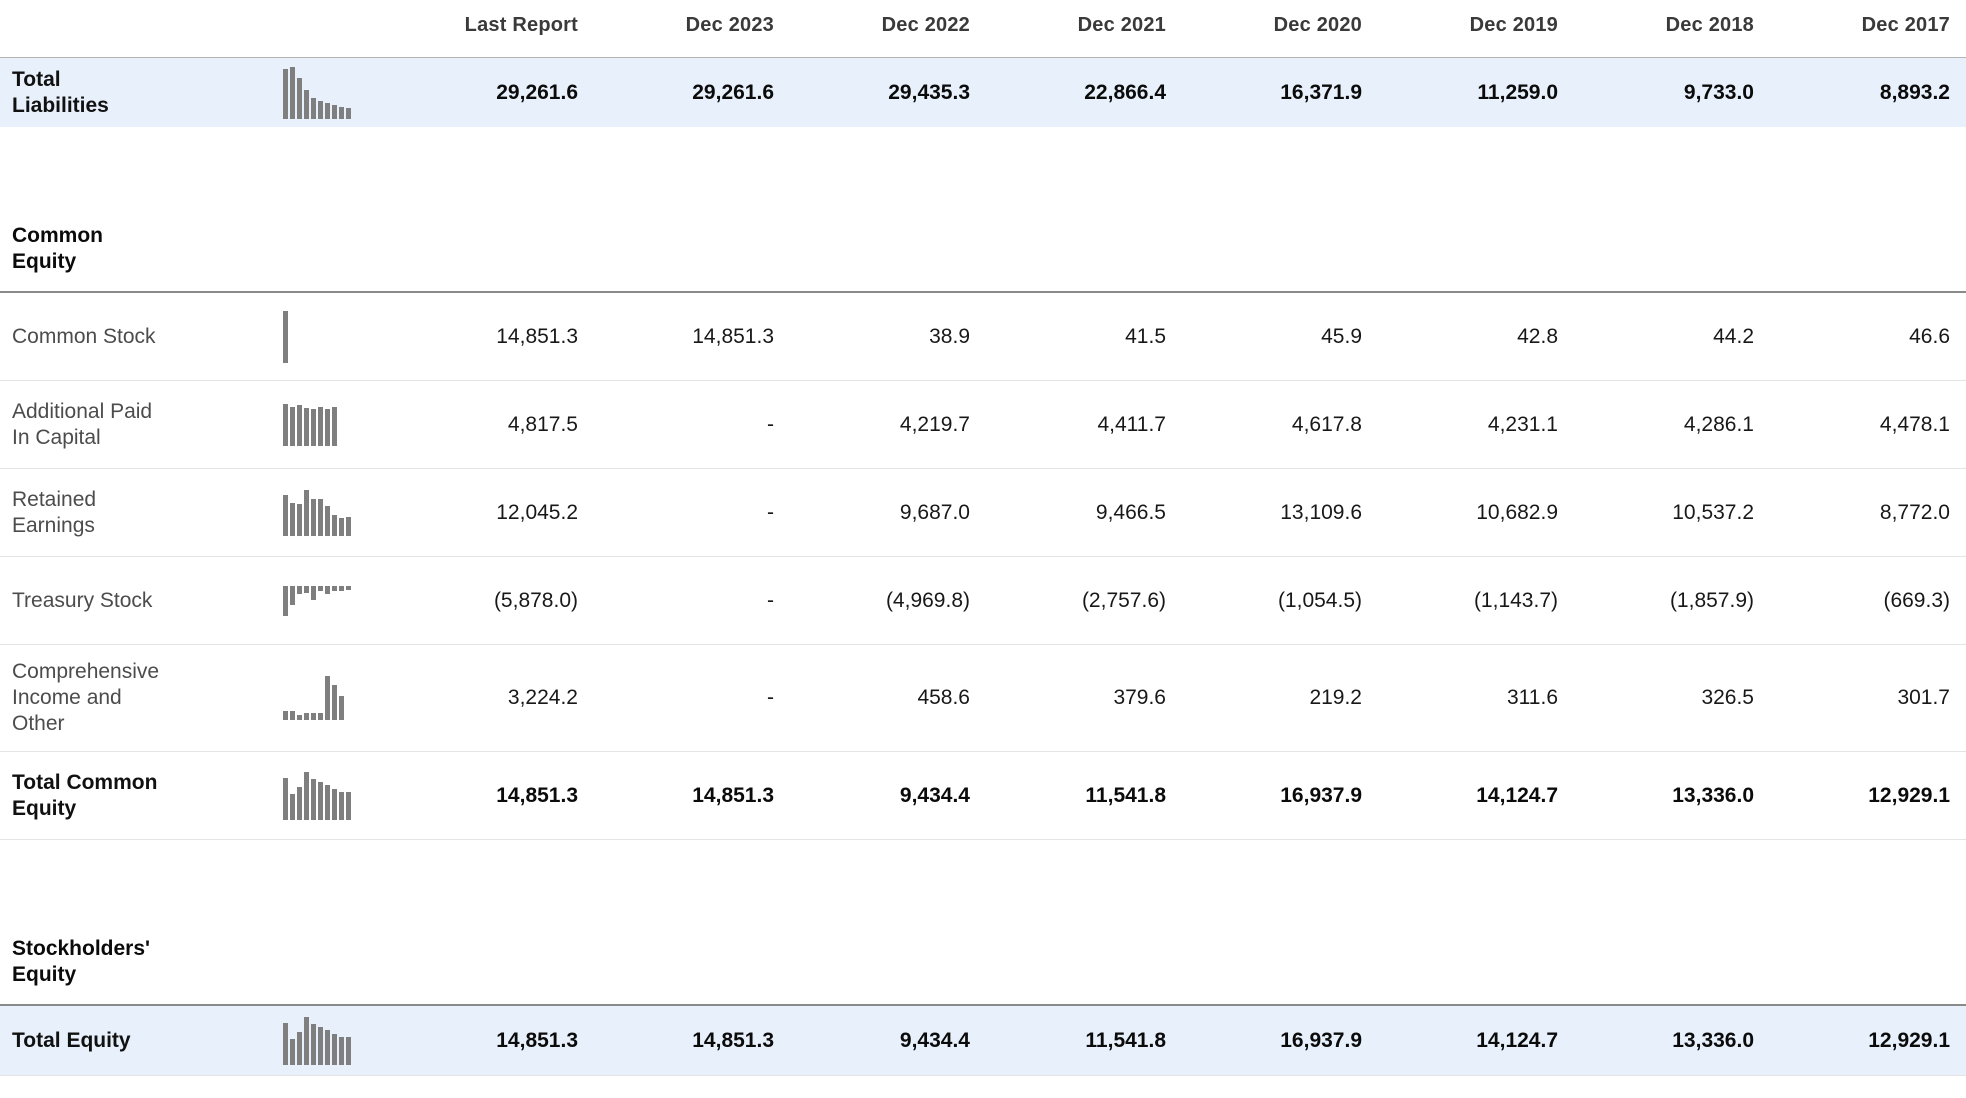 The width and height of the screenshot is (1966, 1098). What do you see at coordinates (1713, 1040) in the screenshot?
I see `value-cell-dec-2018: 13,336.0` at bounding box center [1713, 1040].